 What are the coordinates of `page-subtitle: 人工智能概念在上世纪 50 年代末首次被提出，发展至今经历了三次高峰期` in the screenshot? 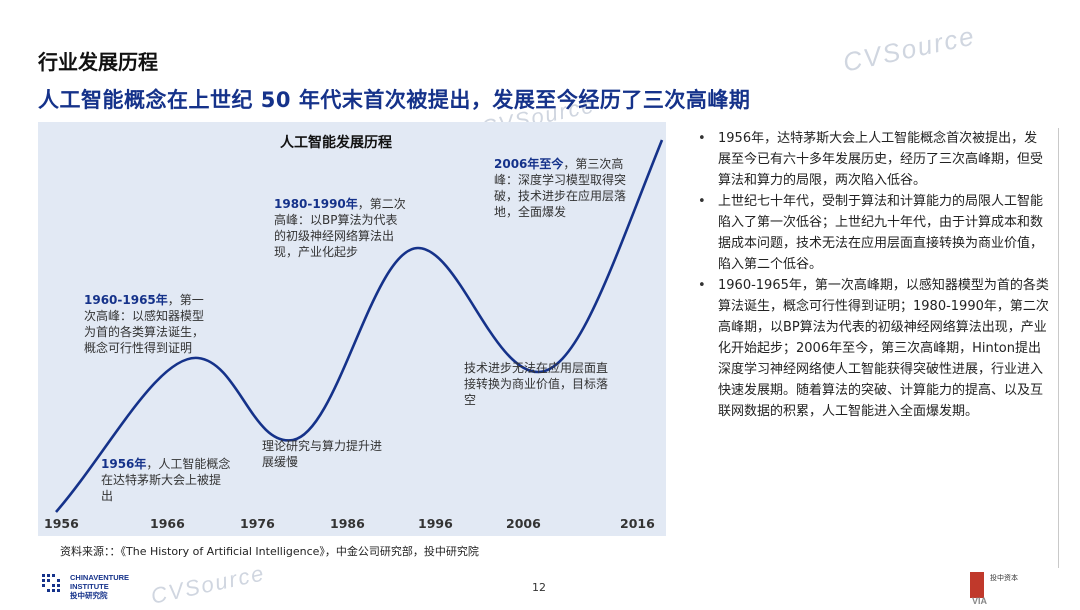 It's located at (394, 100).